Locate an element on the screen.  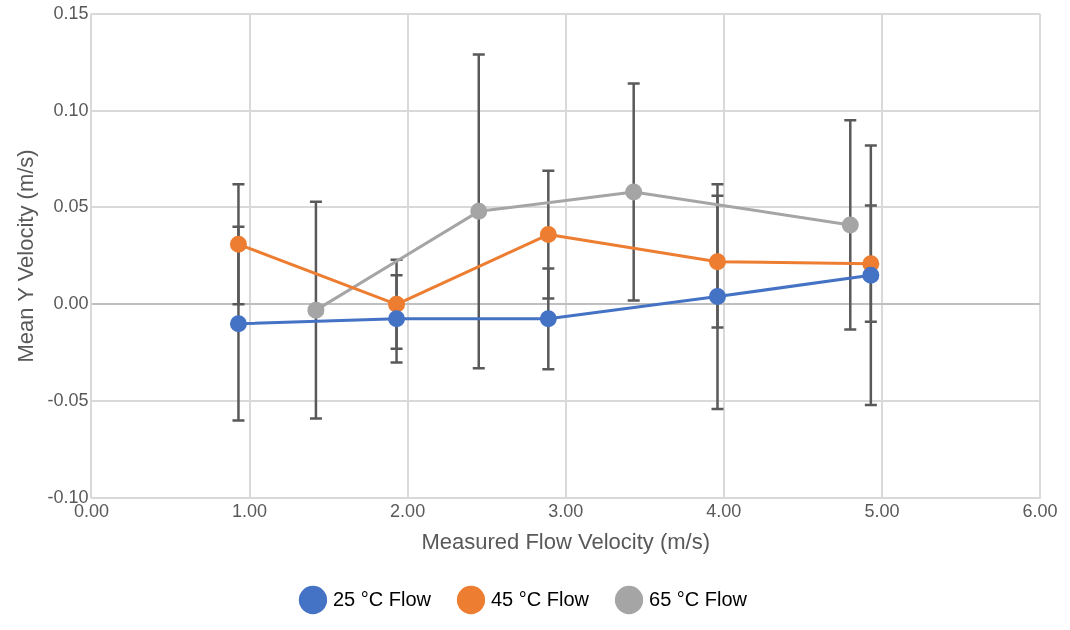
y-tick-label: 0.00 is located at coordinates (71, 303).